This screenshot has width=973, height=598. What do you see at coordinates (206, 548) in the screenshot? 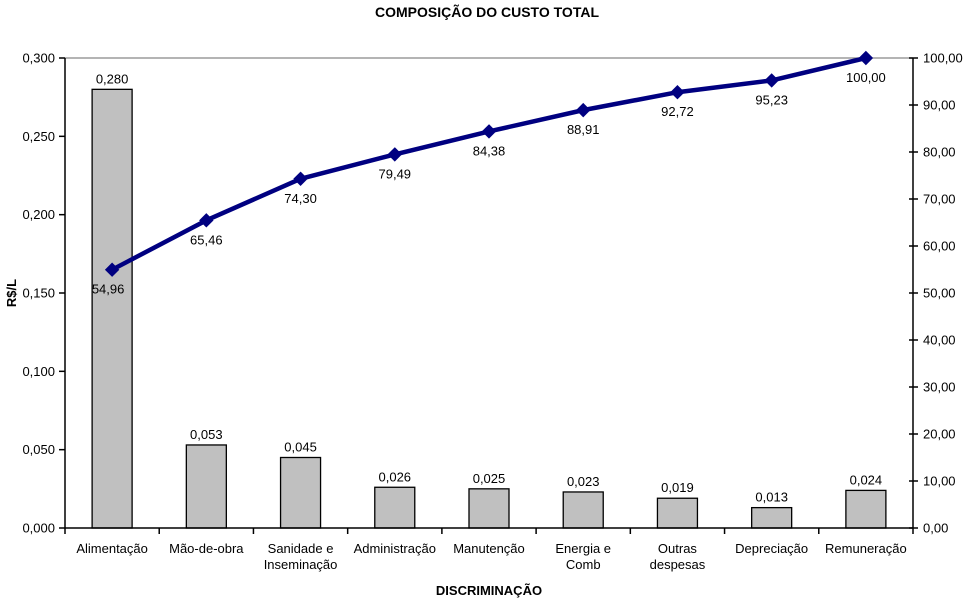
I see `category-label-1: Mão-de-obra` at bounding box center [206, 548].